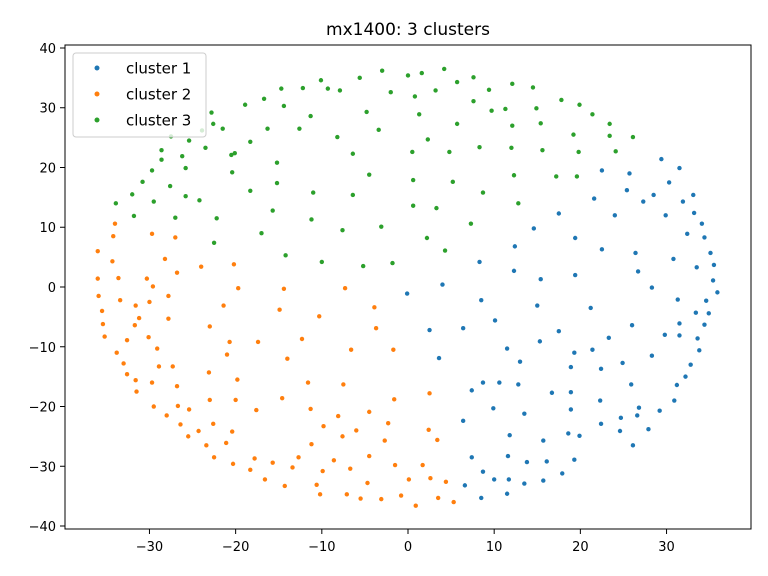  I want to click on legend-label: cluster 3, so click(158, 121).